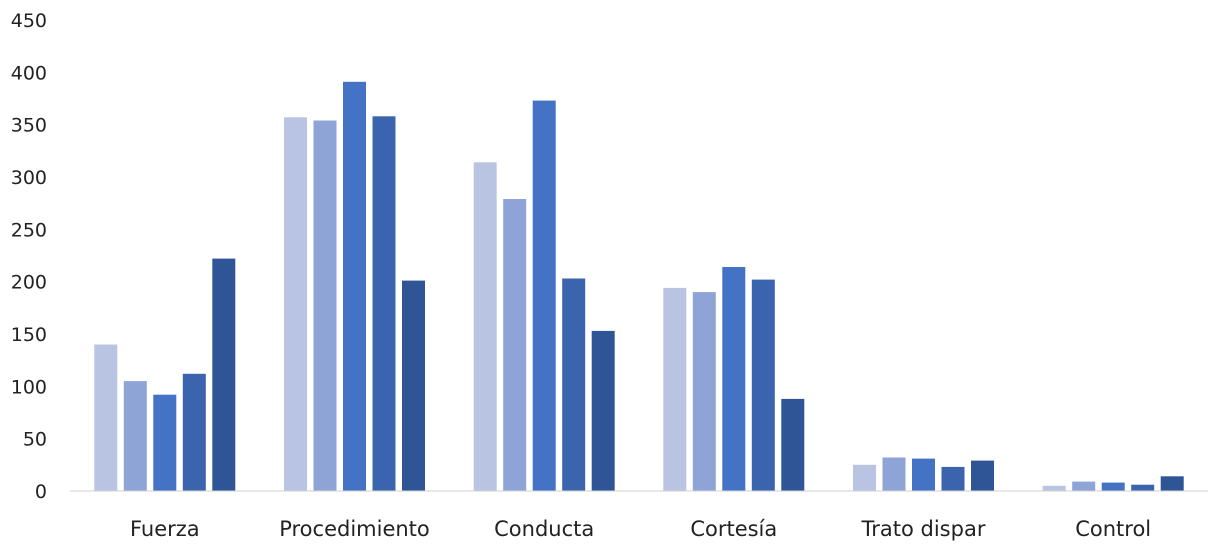  Describe the element at coordinates (41, 492) in the screenshot. I see `y-tick-label: 0` at that location.